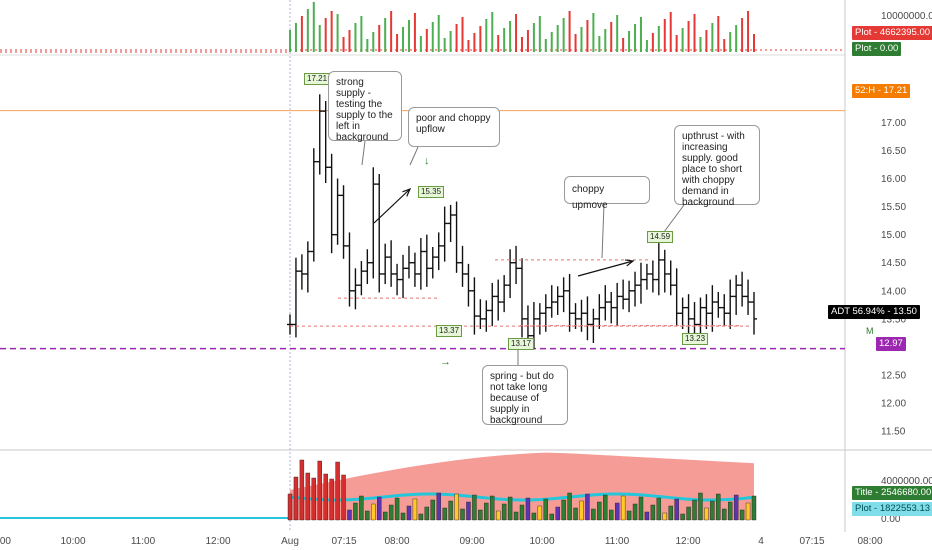 The width and height of the screenshot is (932, 550). Describe the element at coordinates (893, 376) in the screenshot. I see `price-tick-label: 12.50` at that location.